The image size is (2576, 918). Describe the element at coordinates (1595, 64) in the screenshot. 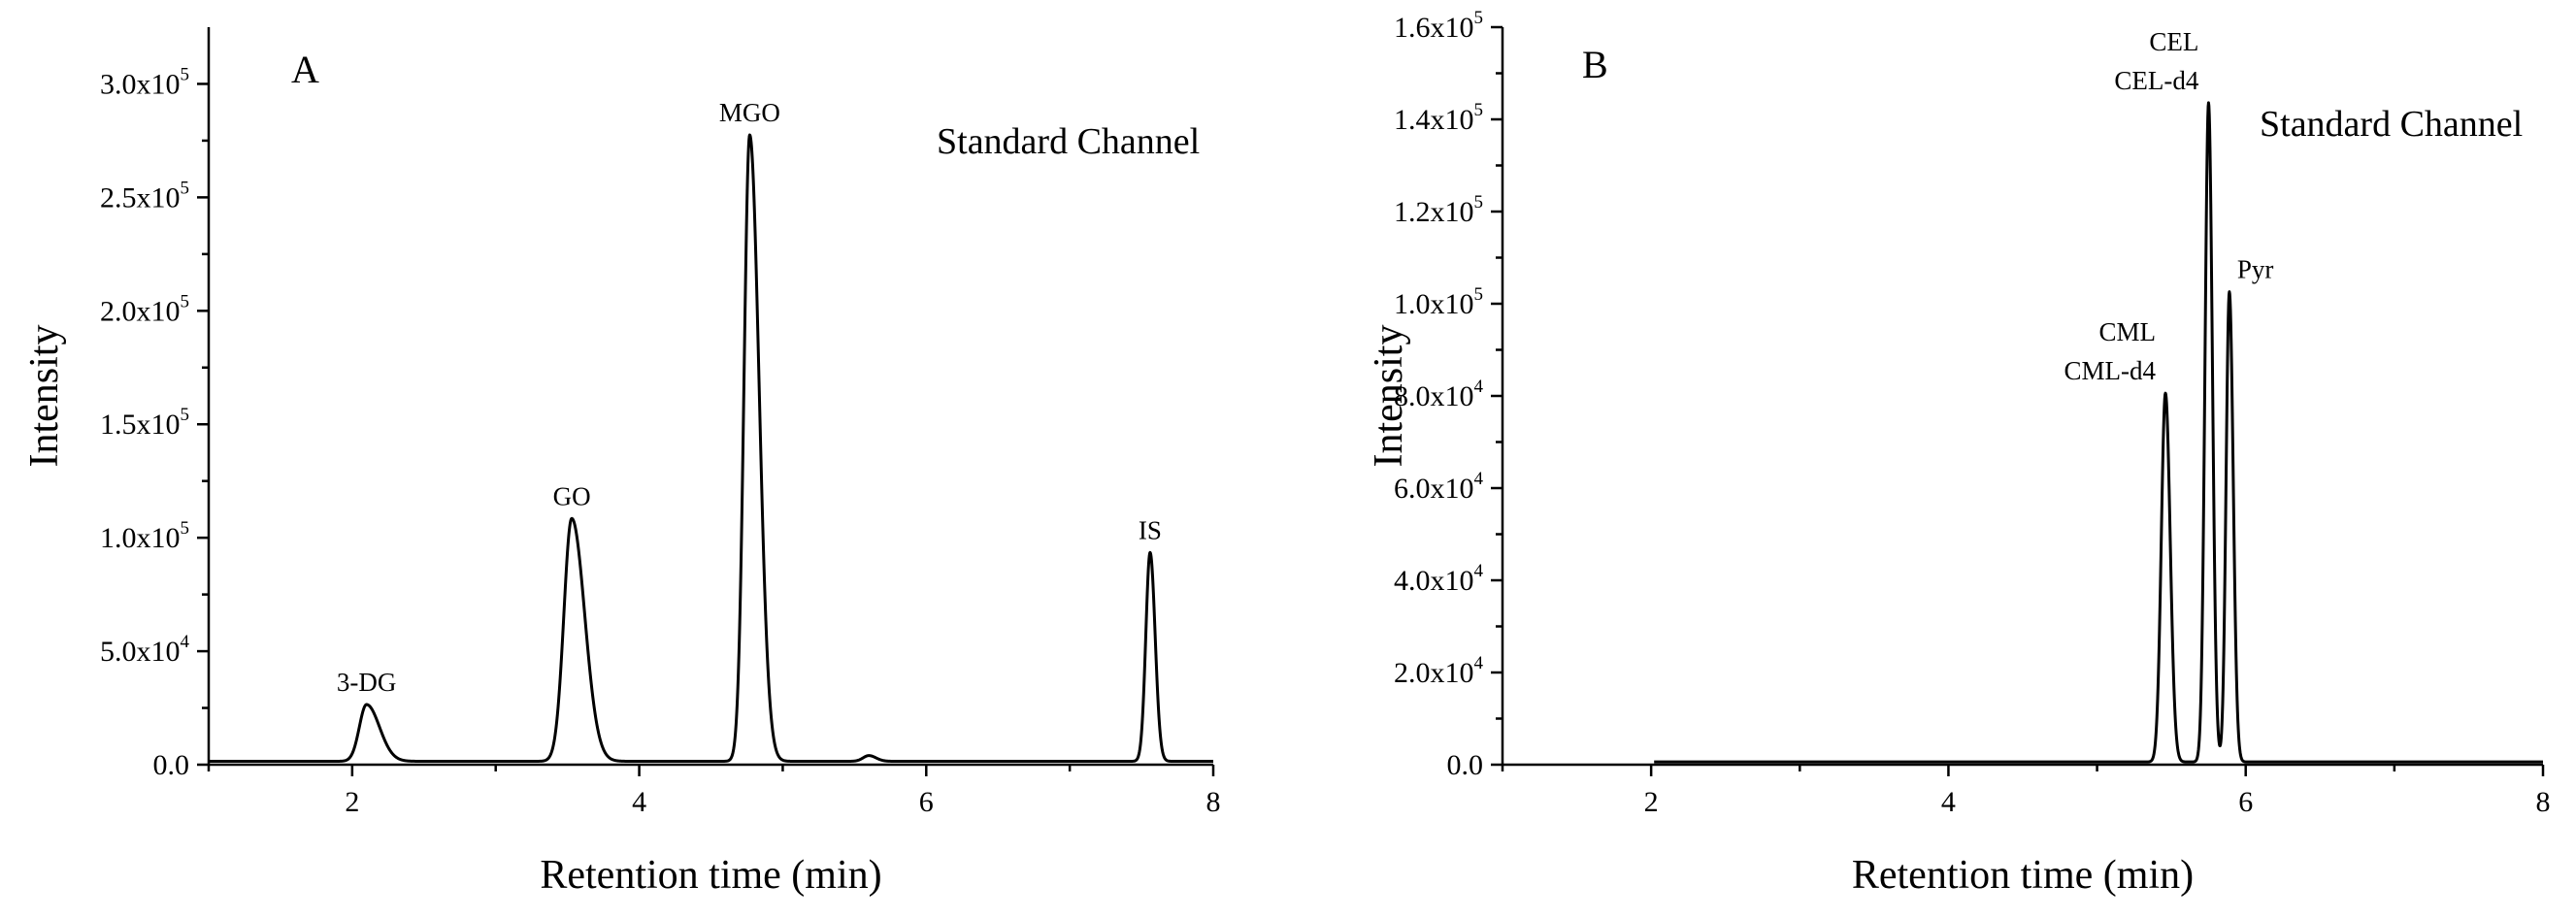

I see `panel-b-panel-letter: B` at that location.